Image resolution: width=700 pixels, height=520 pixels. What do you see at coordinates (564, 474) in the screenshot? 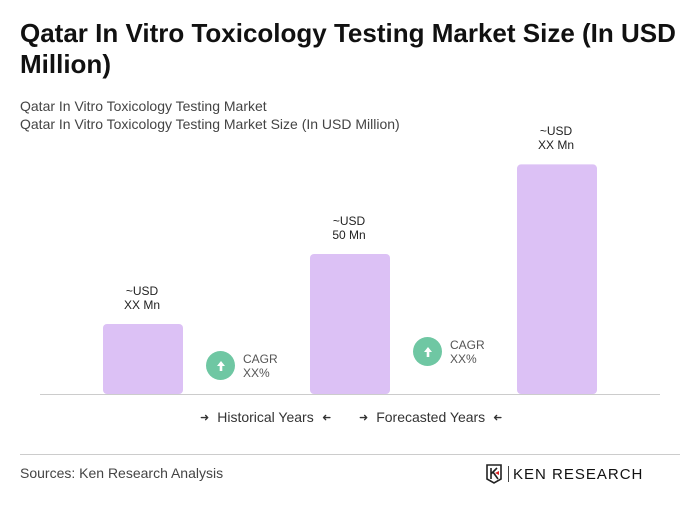
I see `ken-research-logo: KEN RESEARCH` at bounding box center [564, 474].